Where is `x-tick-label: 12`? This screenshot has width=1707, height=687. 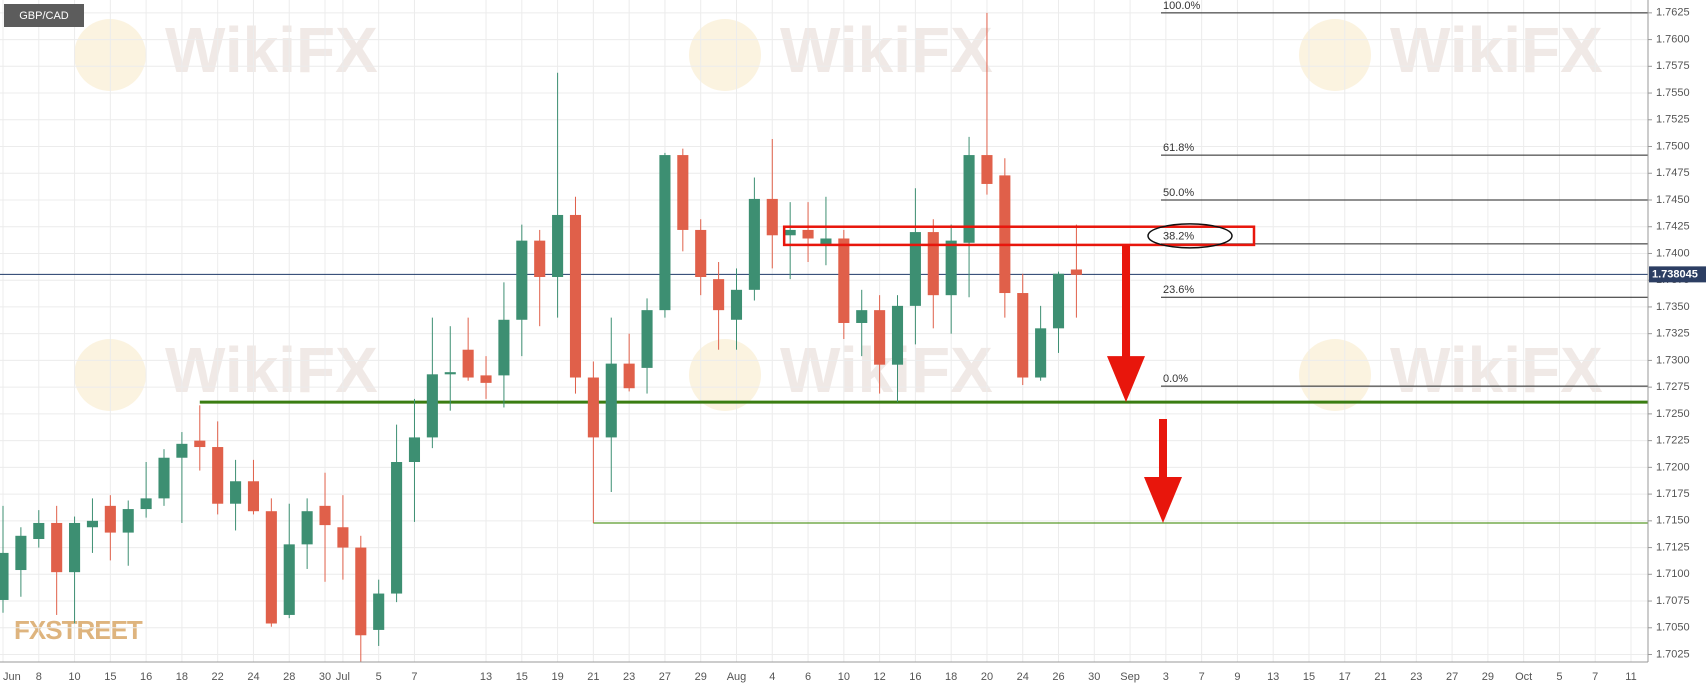 x-tick-label: 12 is located at coordinates (879, 677).